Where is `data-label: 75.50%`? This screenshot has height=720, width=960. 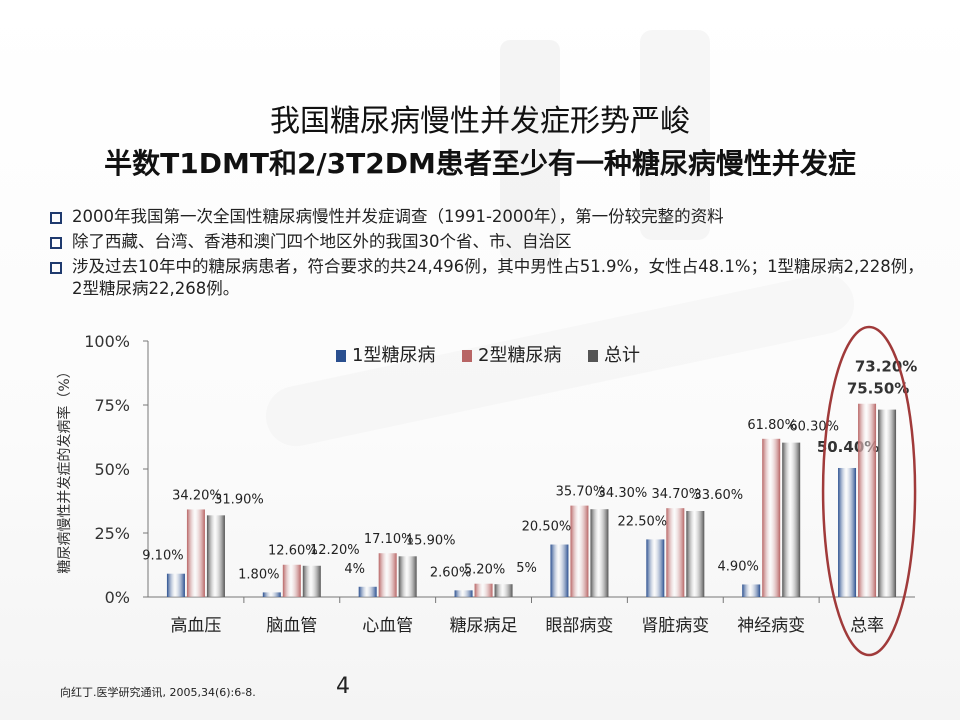
data-label: 75.50% is located at coordinates (878, 389).